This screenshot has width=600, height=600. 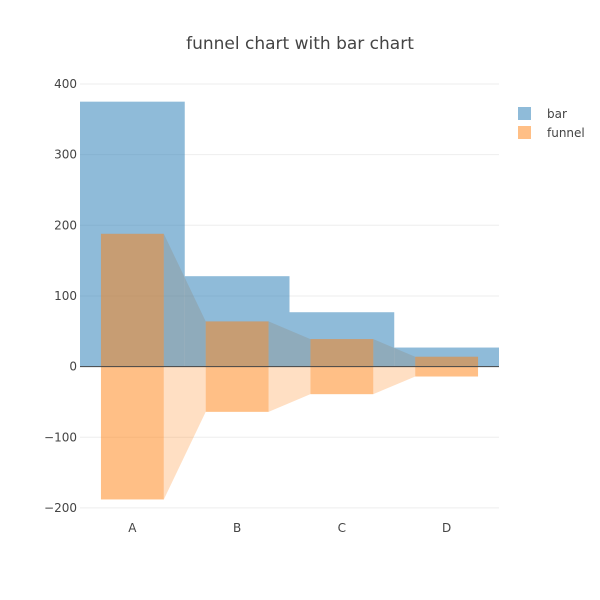 What do you see at coordinates (524, 113) in the screenshot?
I see `legend-swatch-bar` at bounding box center [524, 113].